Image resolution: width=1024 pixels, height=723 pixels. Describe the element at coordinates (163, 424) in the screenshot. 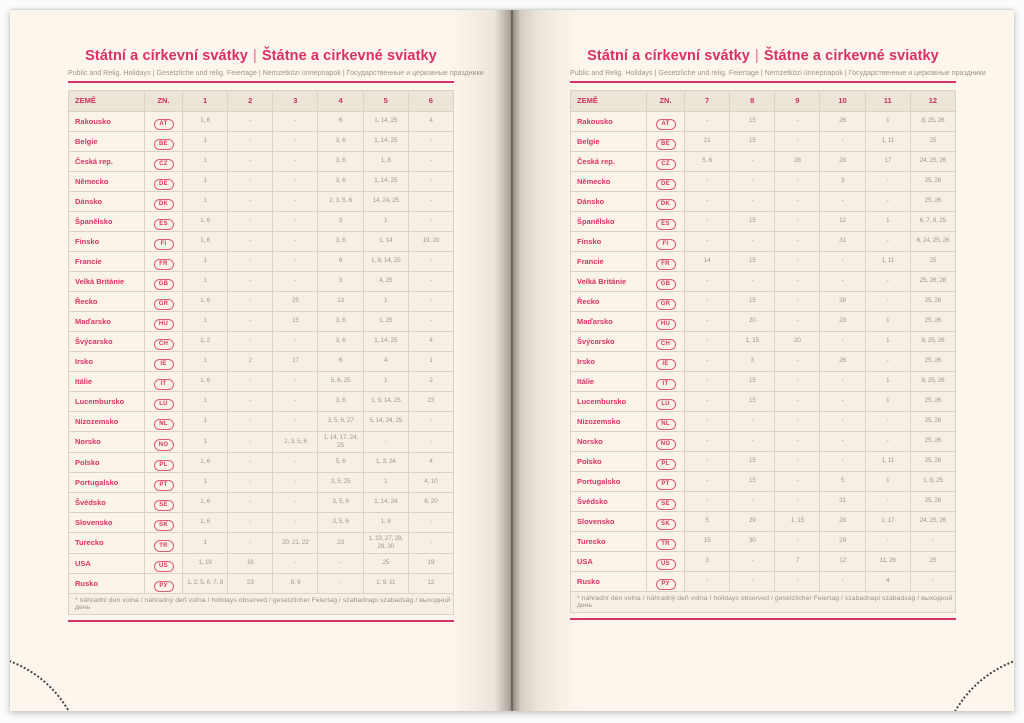

I see `country-code-badge: NL` at that location.